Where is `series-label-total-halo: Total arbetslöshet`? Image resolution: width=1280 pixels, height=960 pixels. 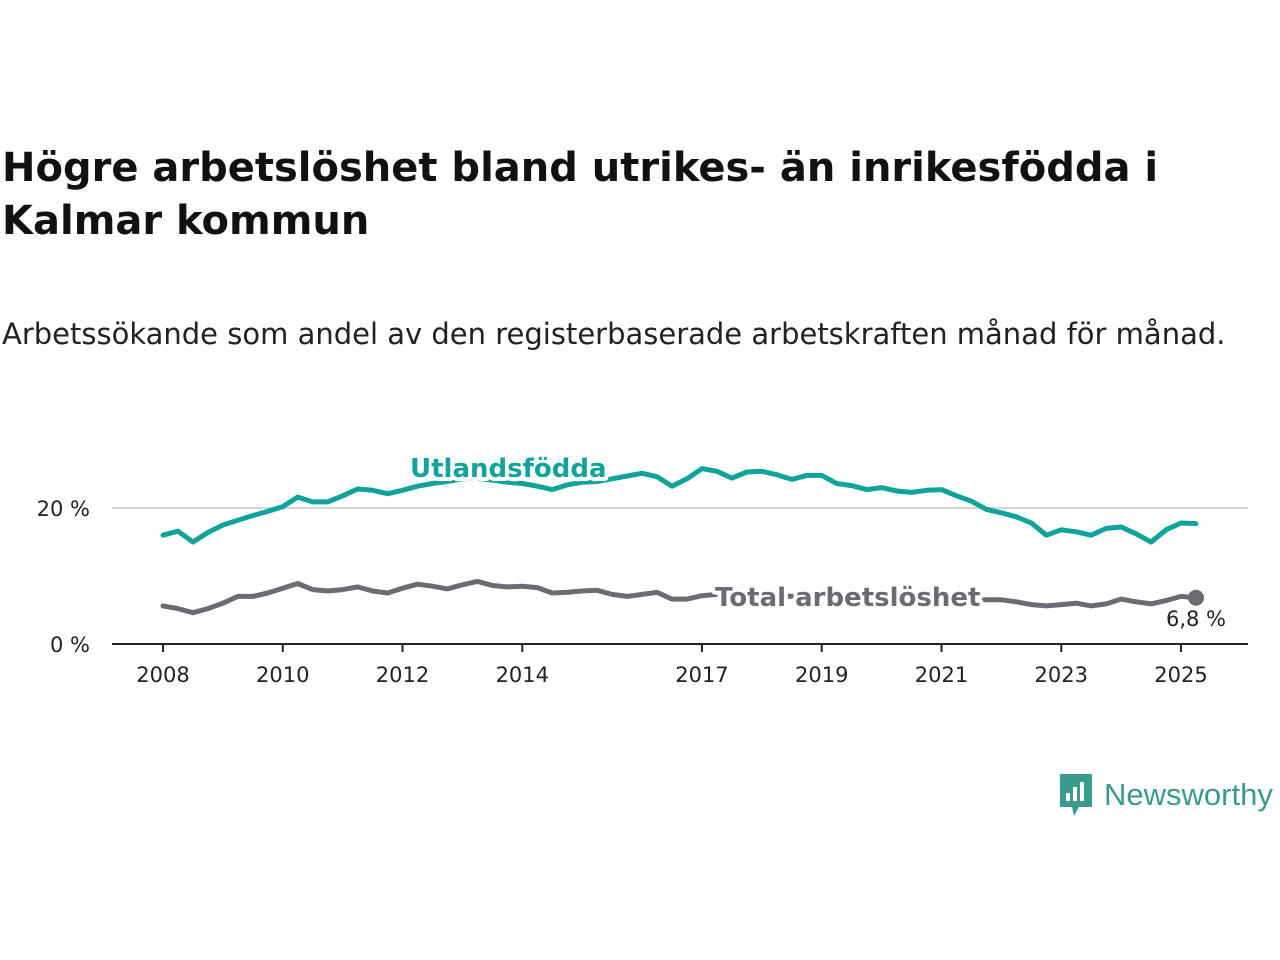
series-label-total-halo: Total arbetslöshet is located at coordinates (847, 598).